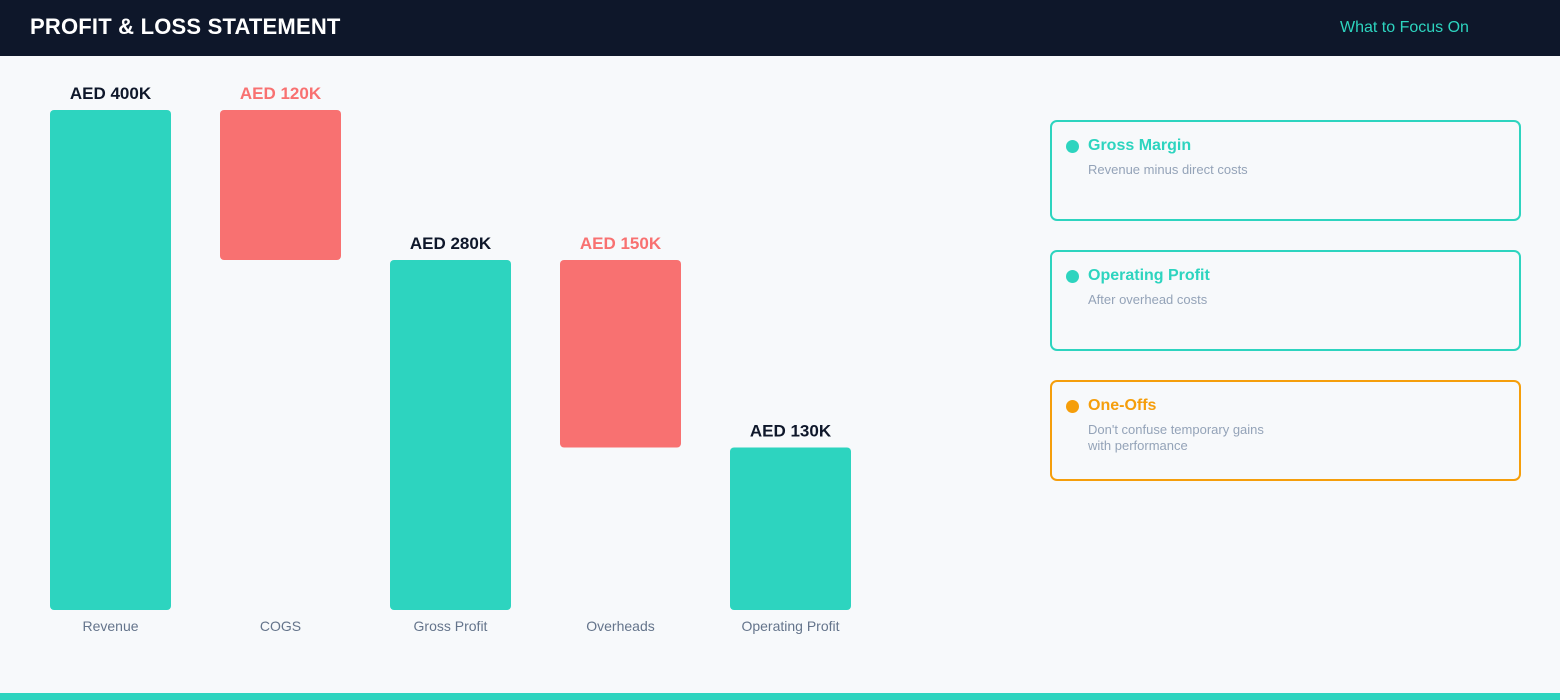 The image size is (1560, 700). I want to click on category-label: COGS, so click(280, 626).